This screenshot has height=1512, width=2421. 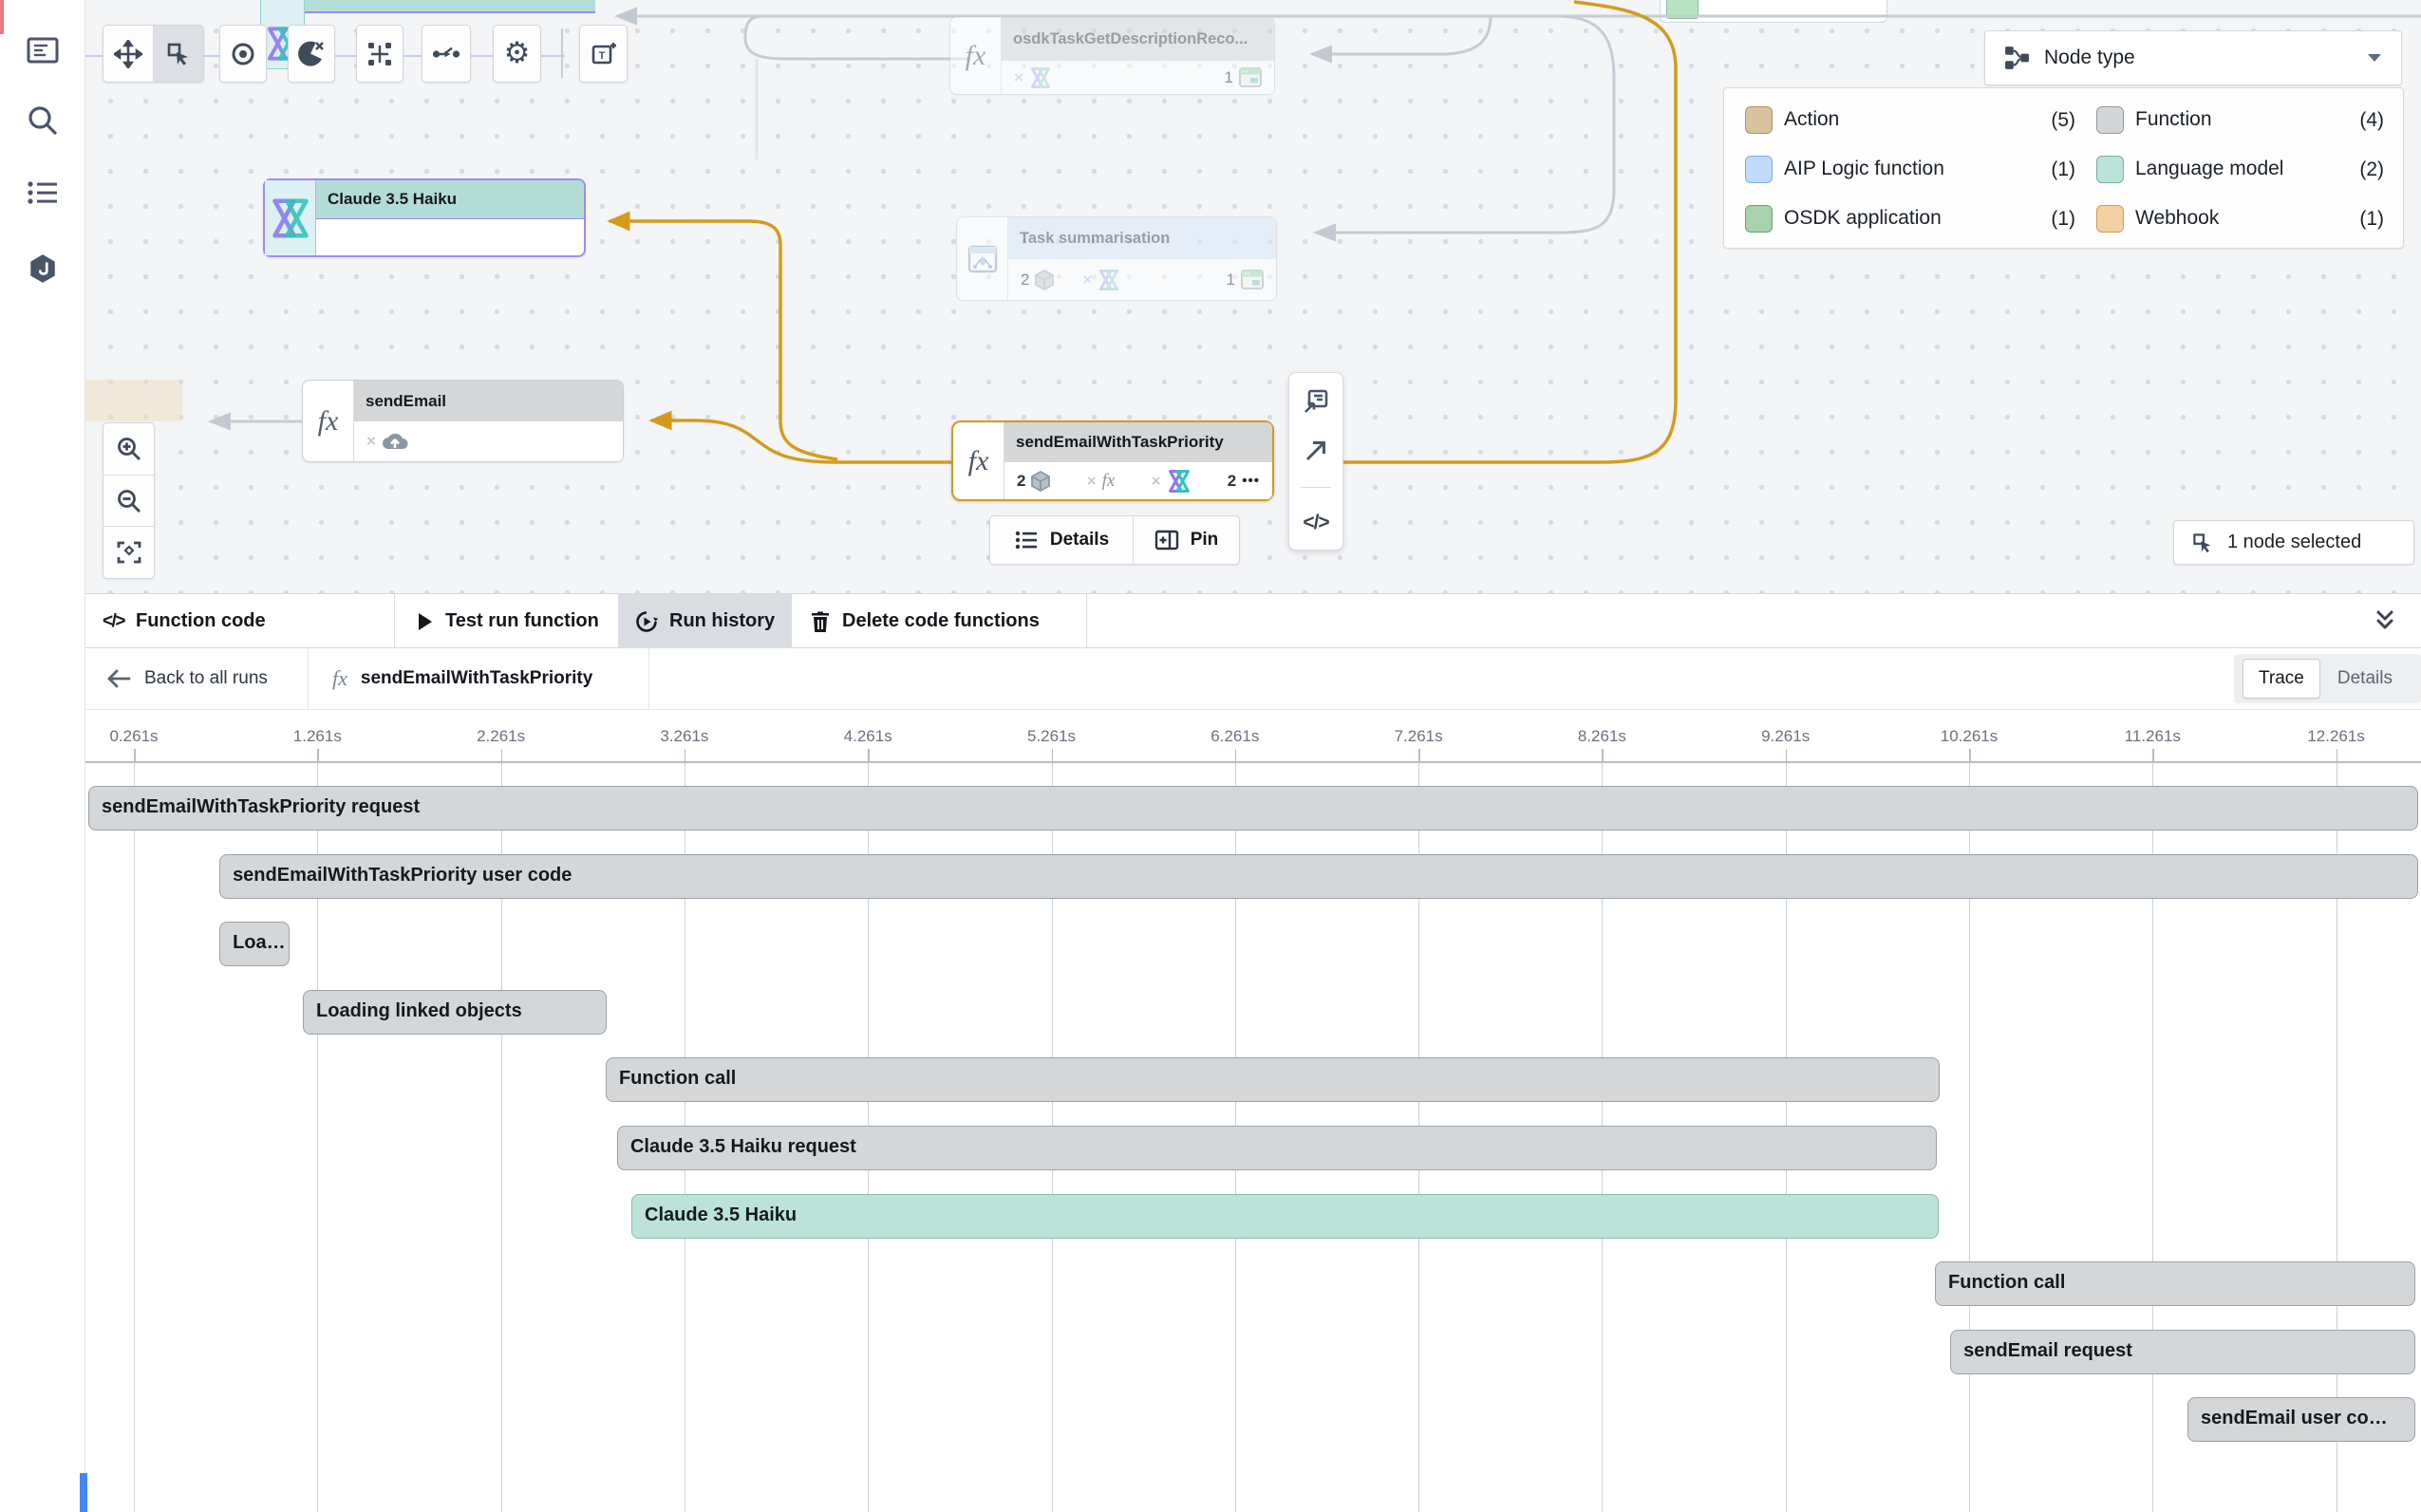 I want to click on time-tick-label: 1.261s, so click(x=317, y=736).